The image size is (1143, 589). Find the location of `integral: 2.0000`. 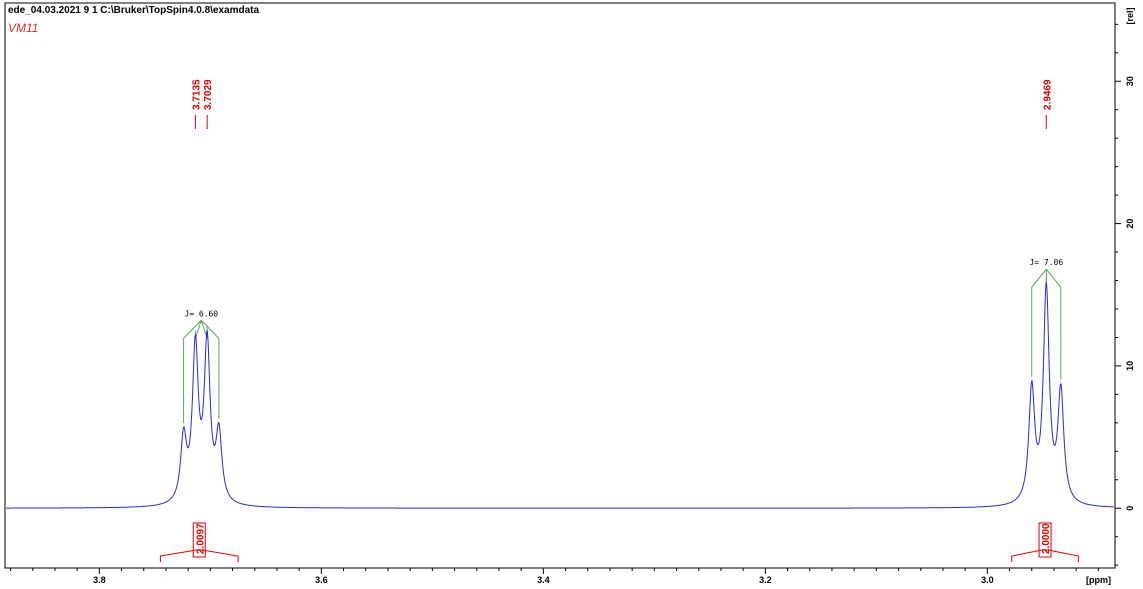

integral: 2.0000 is located at coordinates (1045, 542).